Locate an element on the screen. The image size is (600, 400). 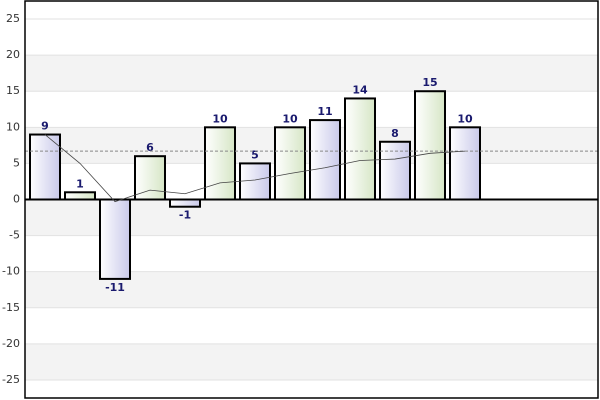
y-tick-label: 5 is located at coordinates (16, 162).